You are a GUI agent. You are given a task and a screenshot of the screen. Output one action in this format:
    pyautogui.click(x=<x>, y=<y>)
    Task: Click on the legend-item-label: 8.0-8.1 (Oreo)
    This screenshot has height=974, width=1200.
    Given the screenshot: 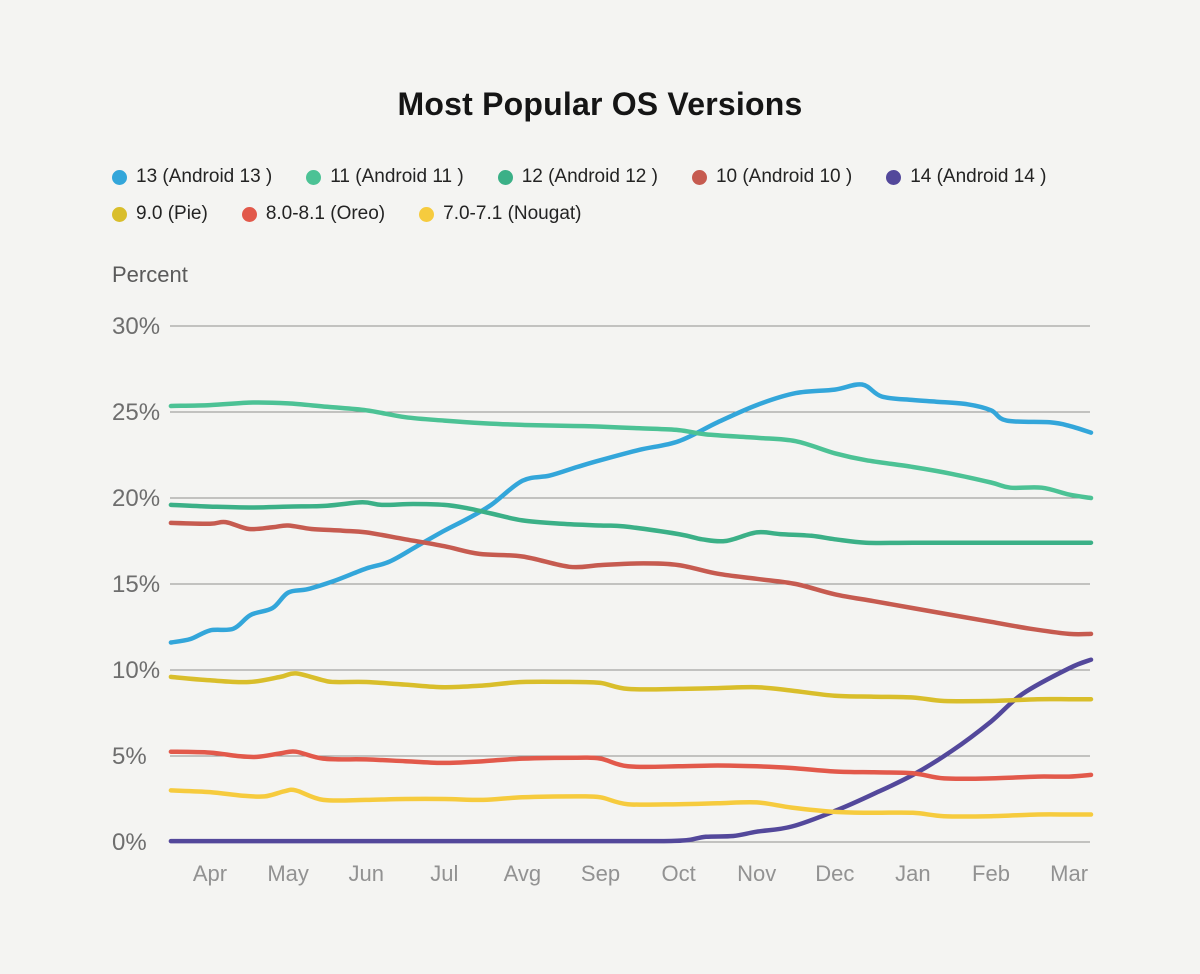 What is the action you would take?
    pyautogui.click(x=325, y=213)
    